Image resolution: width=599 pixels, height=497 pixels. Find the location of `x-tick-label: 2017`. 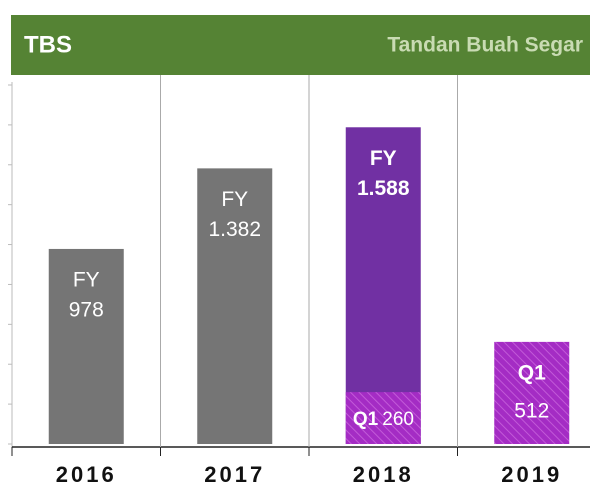

x-tick-label: 2017 is located at coordinates (234, 474).